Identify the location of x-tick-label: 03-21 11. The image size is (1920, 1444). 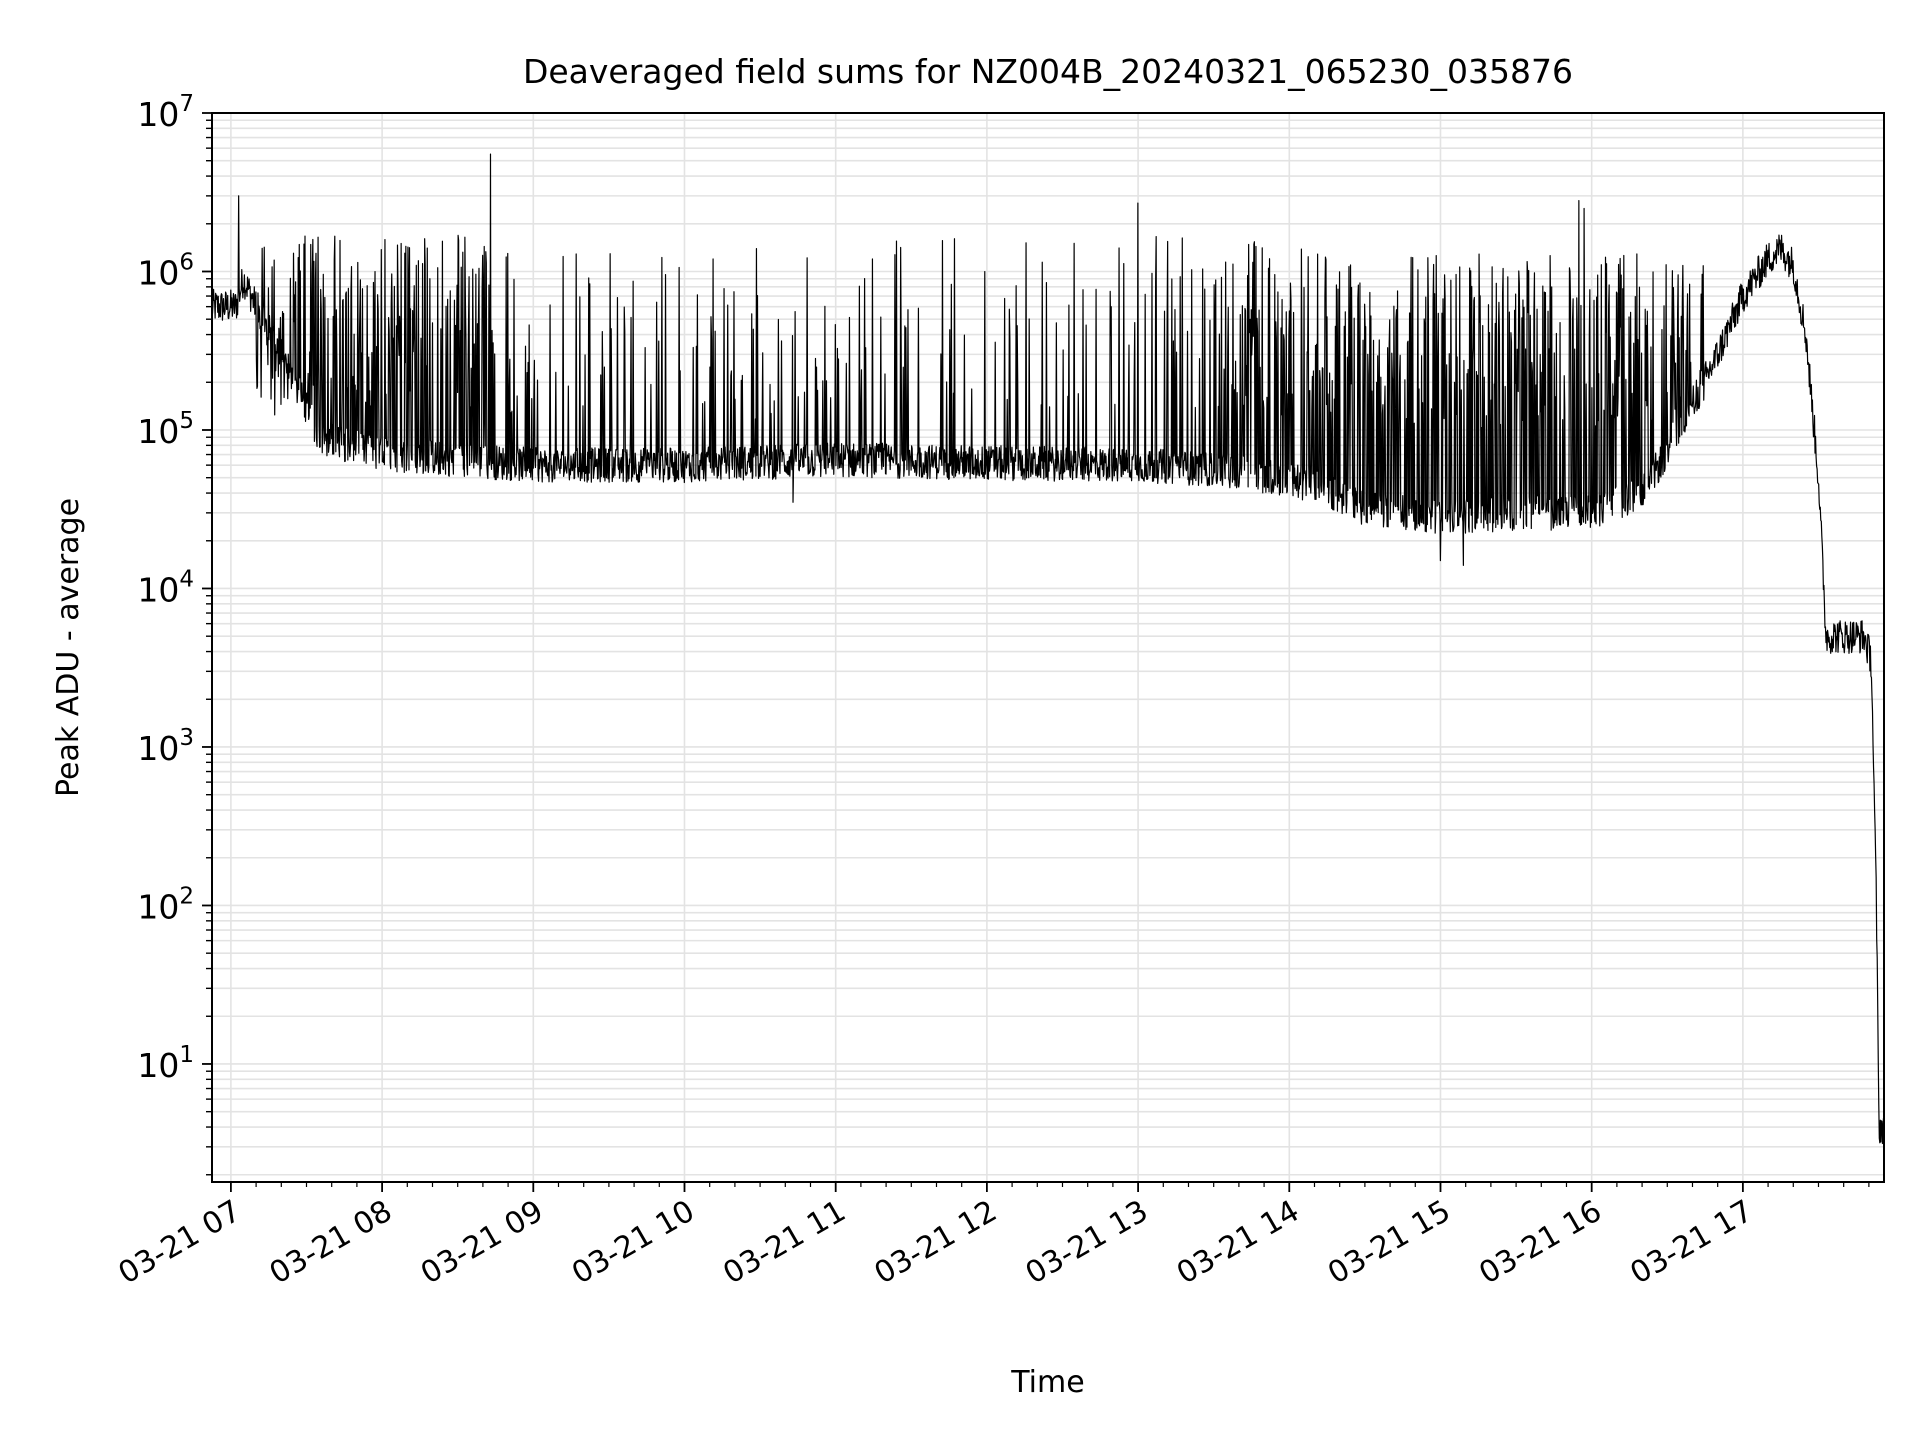
(784, 1243).